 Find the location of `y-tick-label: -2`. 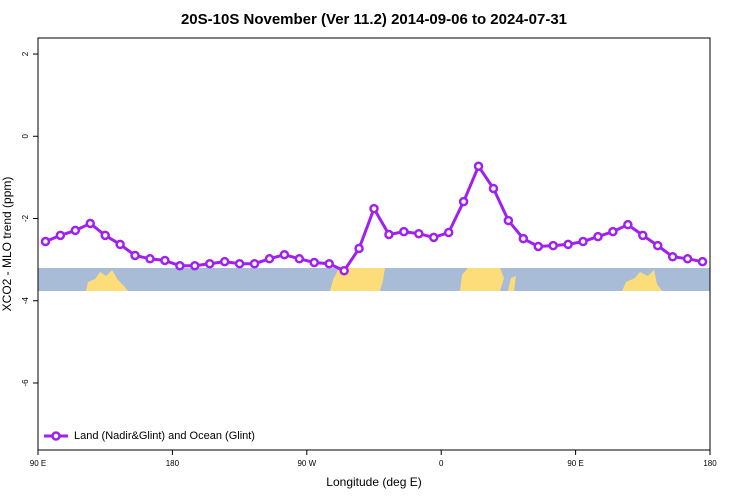

y-tick-label: -2 is located at coordinates (25, 218).